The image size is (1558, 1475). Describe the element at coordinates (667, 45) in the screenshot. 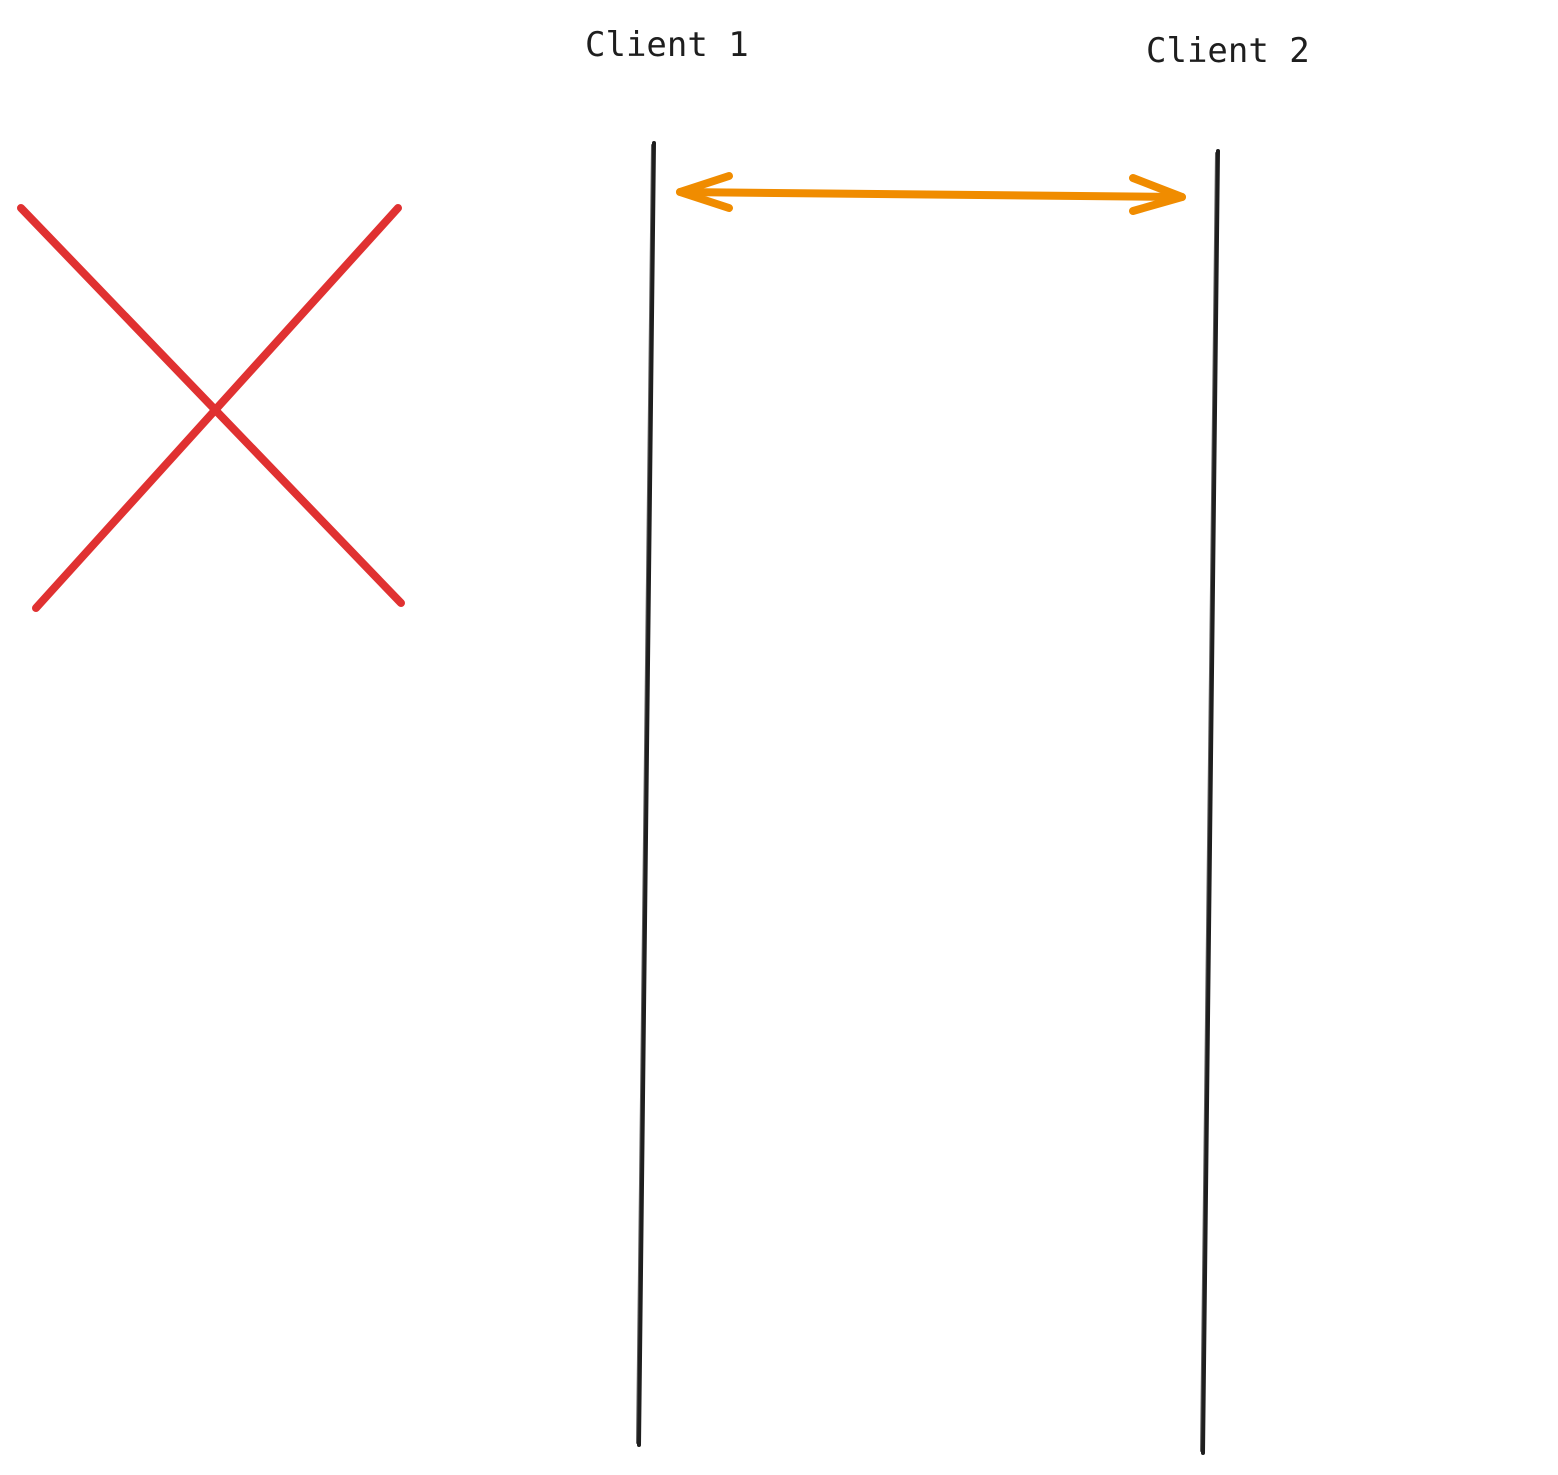

I see `client-1-label: Client 1` at that location.